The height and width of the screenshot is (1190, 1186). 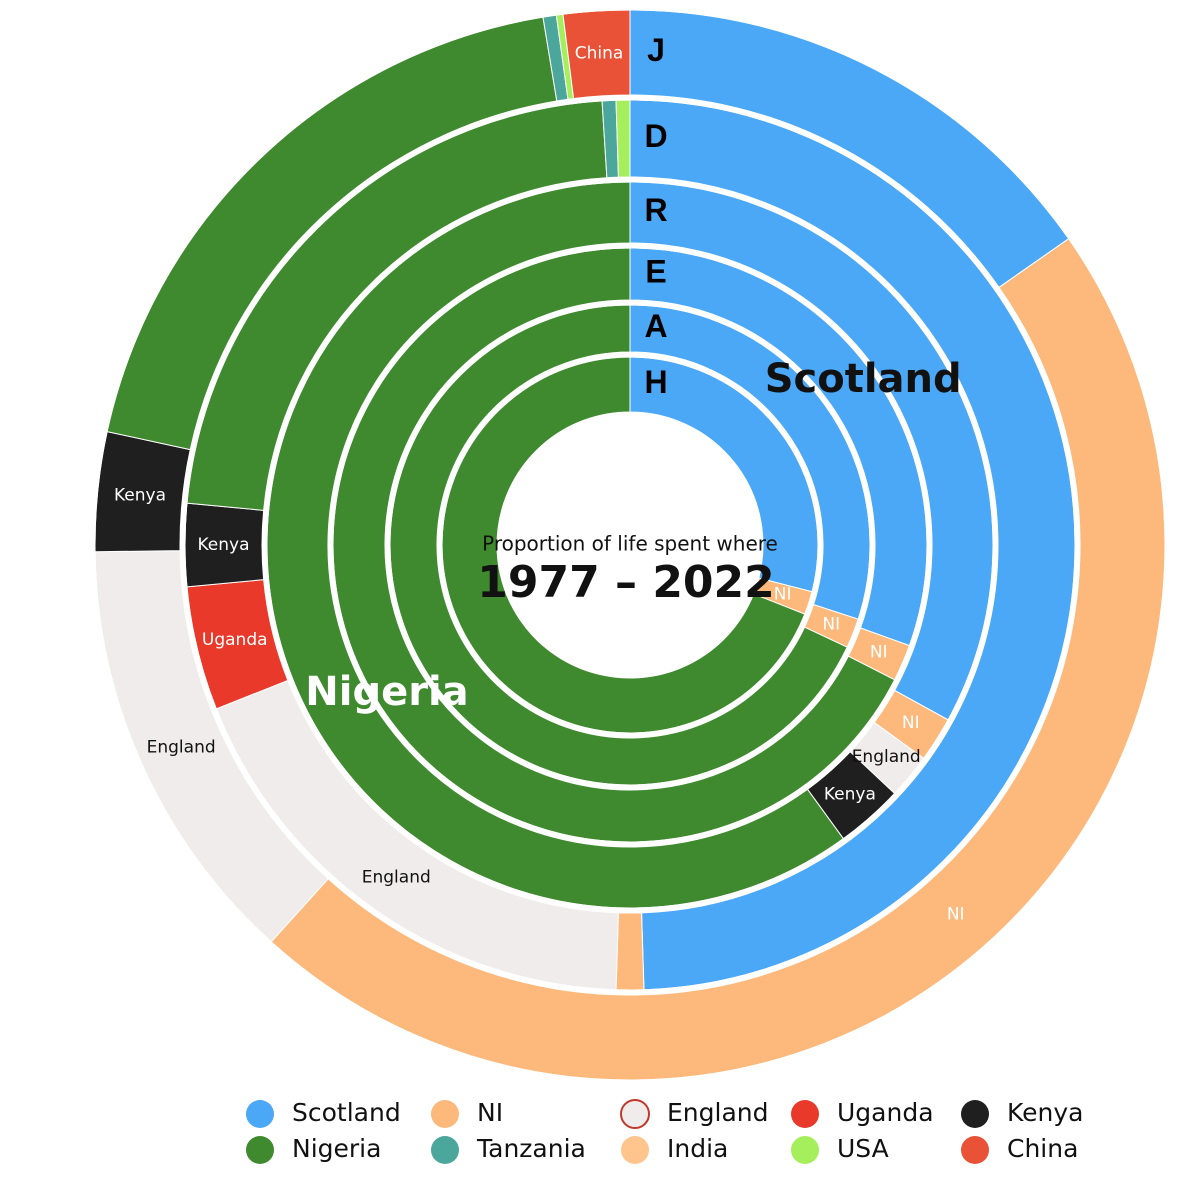 I want to click on ring-label: D, so click(x=655, y=136).